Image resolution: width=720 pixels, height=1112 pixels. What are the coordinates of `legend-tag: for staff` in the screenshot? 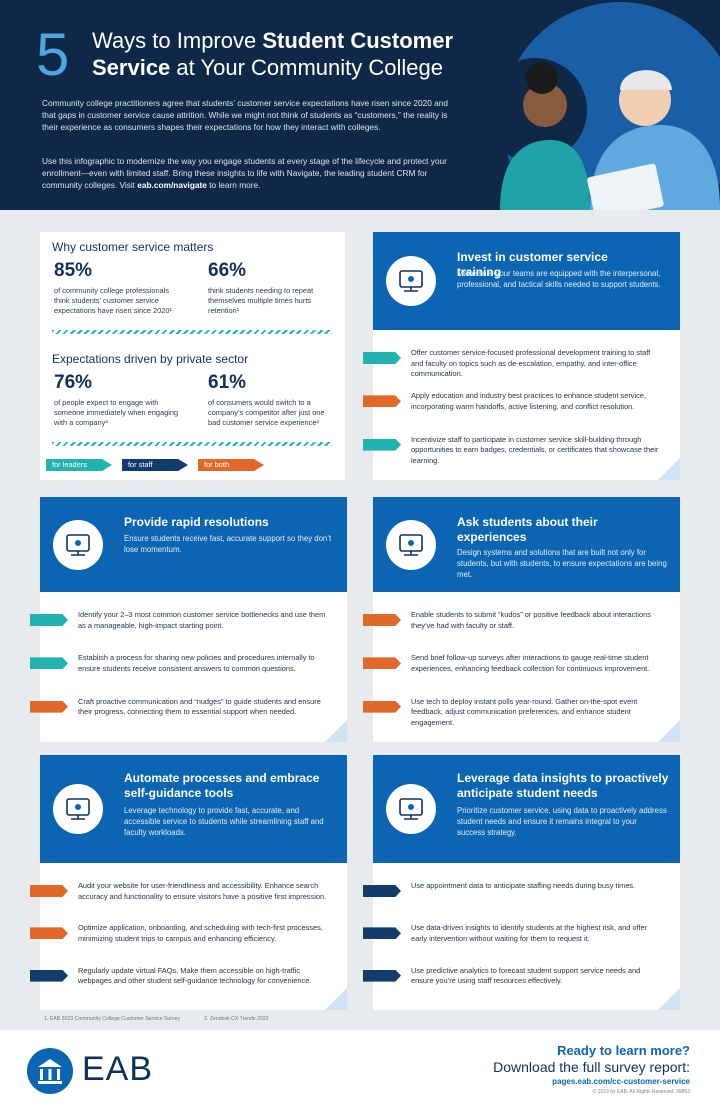 It's located at (155, 465).